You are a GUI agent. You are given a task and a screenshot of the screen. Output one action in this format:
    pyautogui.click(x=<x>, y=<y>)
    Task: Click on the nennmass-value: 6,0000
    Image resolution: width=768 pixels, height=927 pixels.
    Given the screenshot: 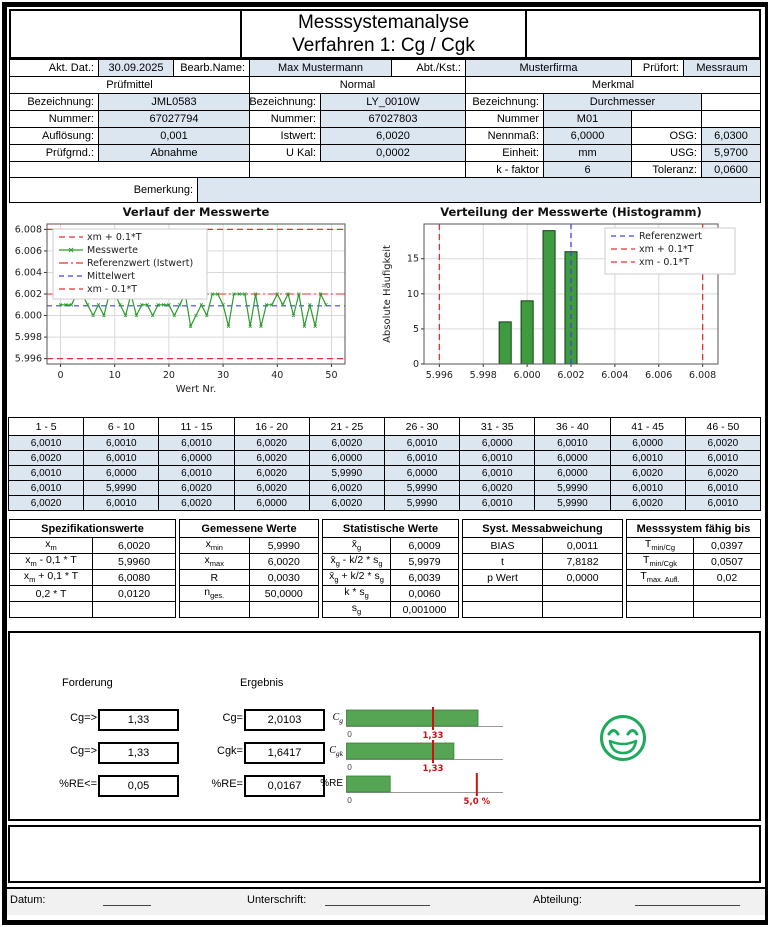 What is the action you would take?
    pyautogui.click(x=587, y=136)
    